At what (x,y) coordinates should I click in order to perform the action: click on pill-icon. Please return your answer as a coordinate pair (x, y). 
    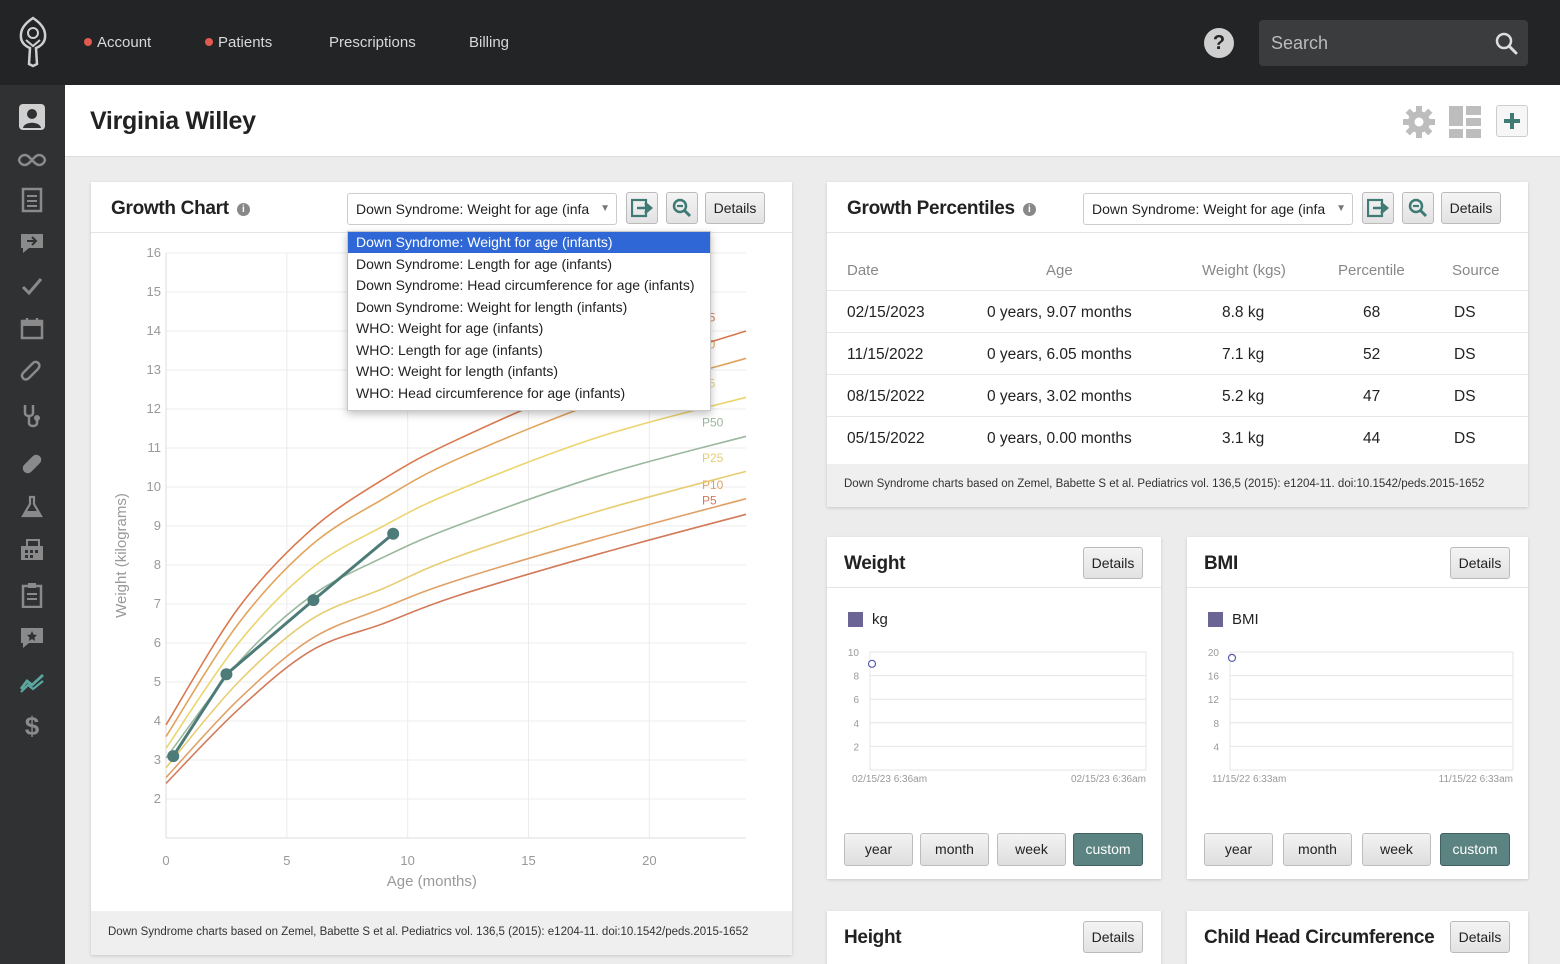
    Looking at the image, I should click on (32, 464).